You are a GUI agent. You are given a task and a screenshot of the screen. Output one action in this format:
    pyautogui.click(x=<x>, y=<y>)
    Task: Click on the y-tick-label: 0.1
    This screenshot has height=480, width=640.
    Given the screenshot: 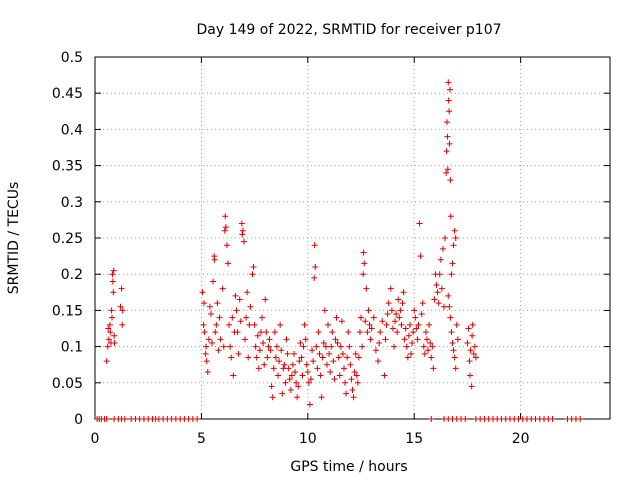 What is the action you would take?
    pyautogui.click(x=72, y=348)
    